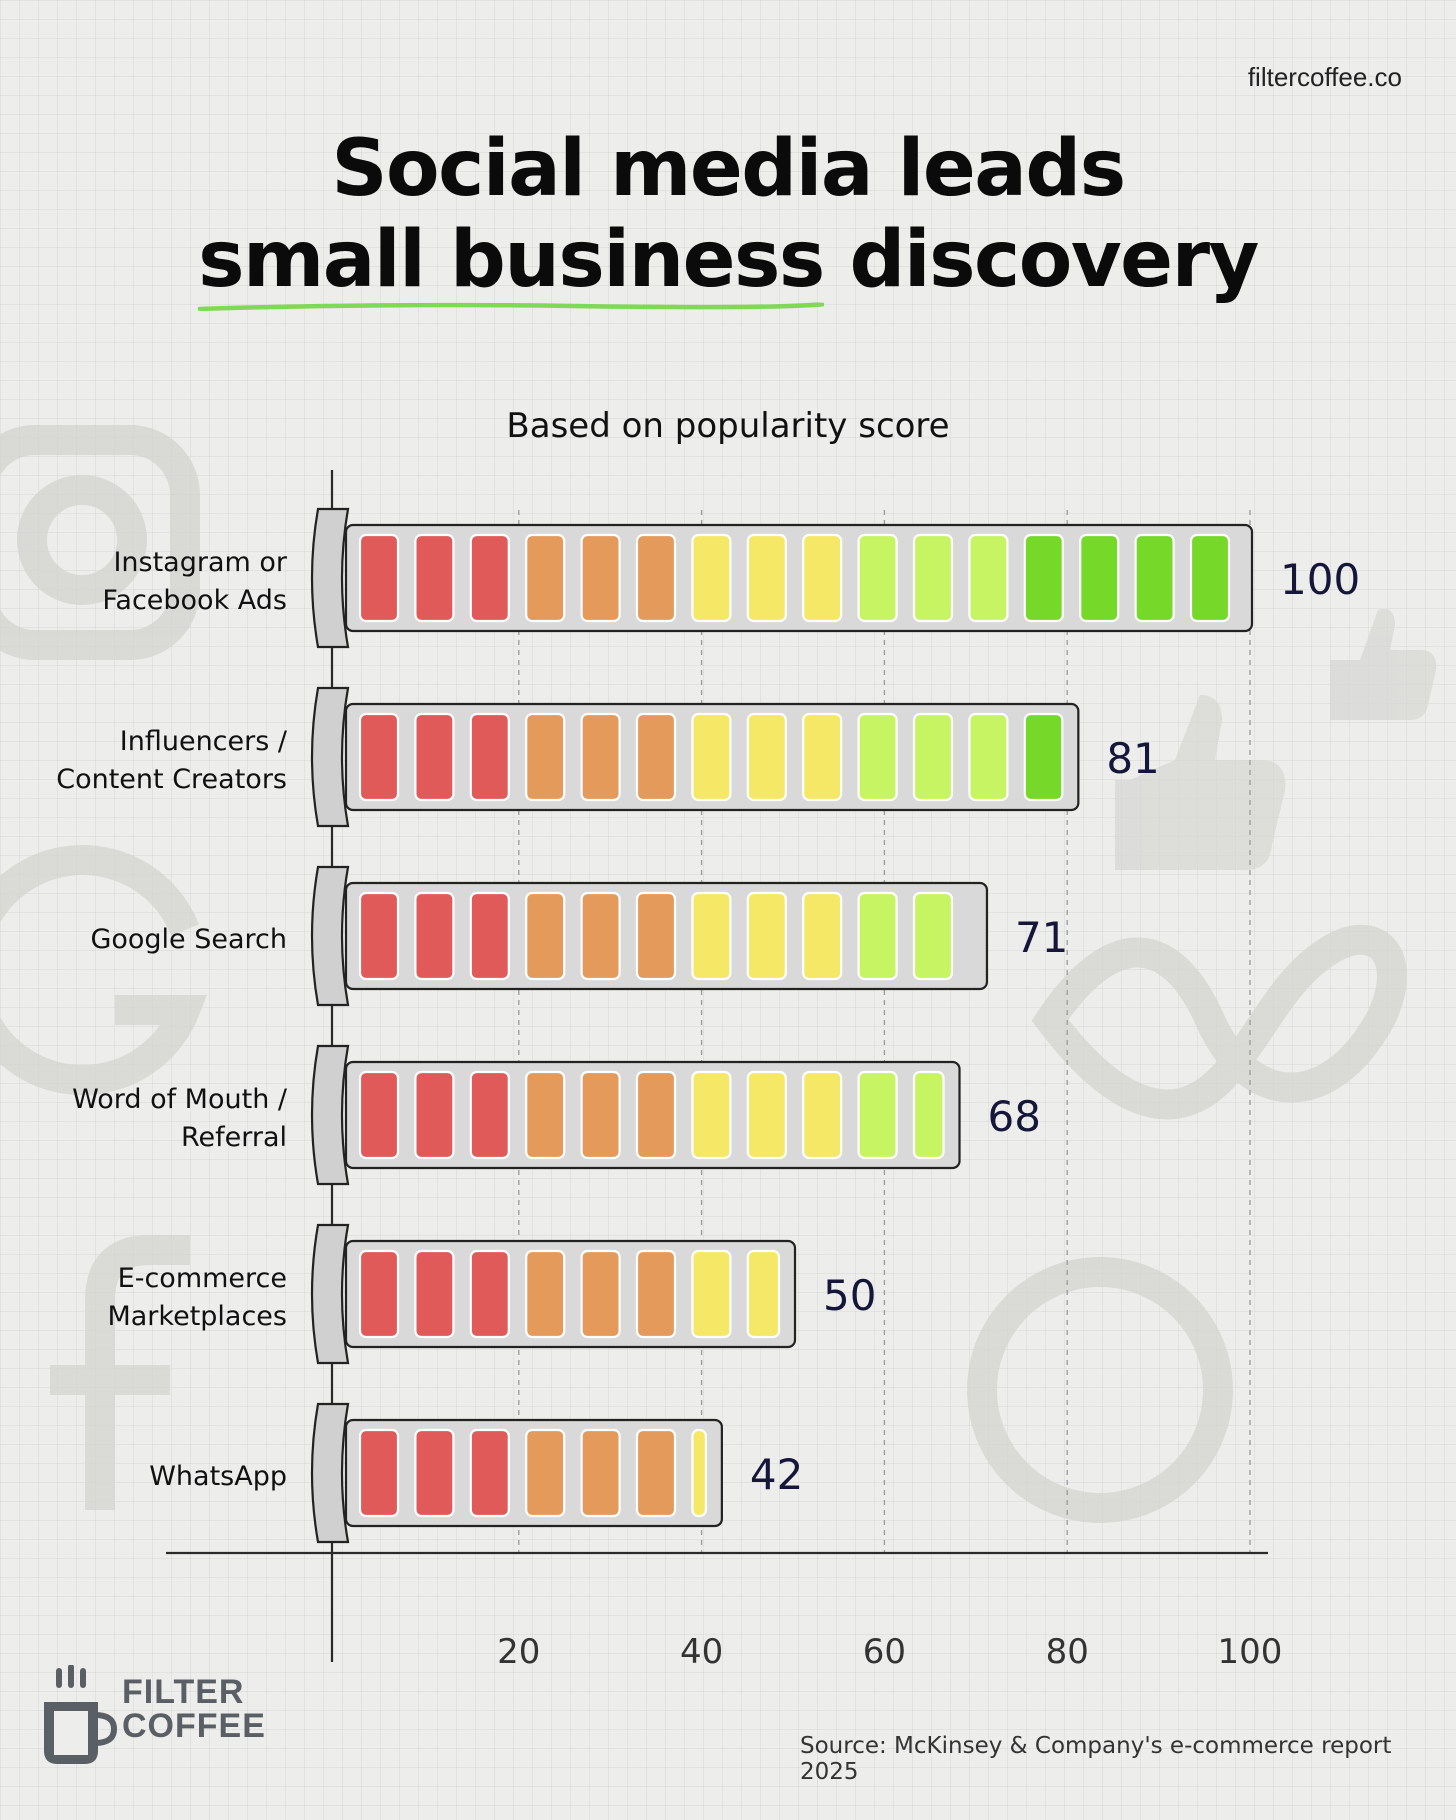 The height and width of the screenshot is (1820, 1456). Describe the element at coordinates (218, 1476) in the screenshot. I see `category-label-5-0: WhatsApp` at that location.